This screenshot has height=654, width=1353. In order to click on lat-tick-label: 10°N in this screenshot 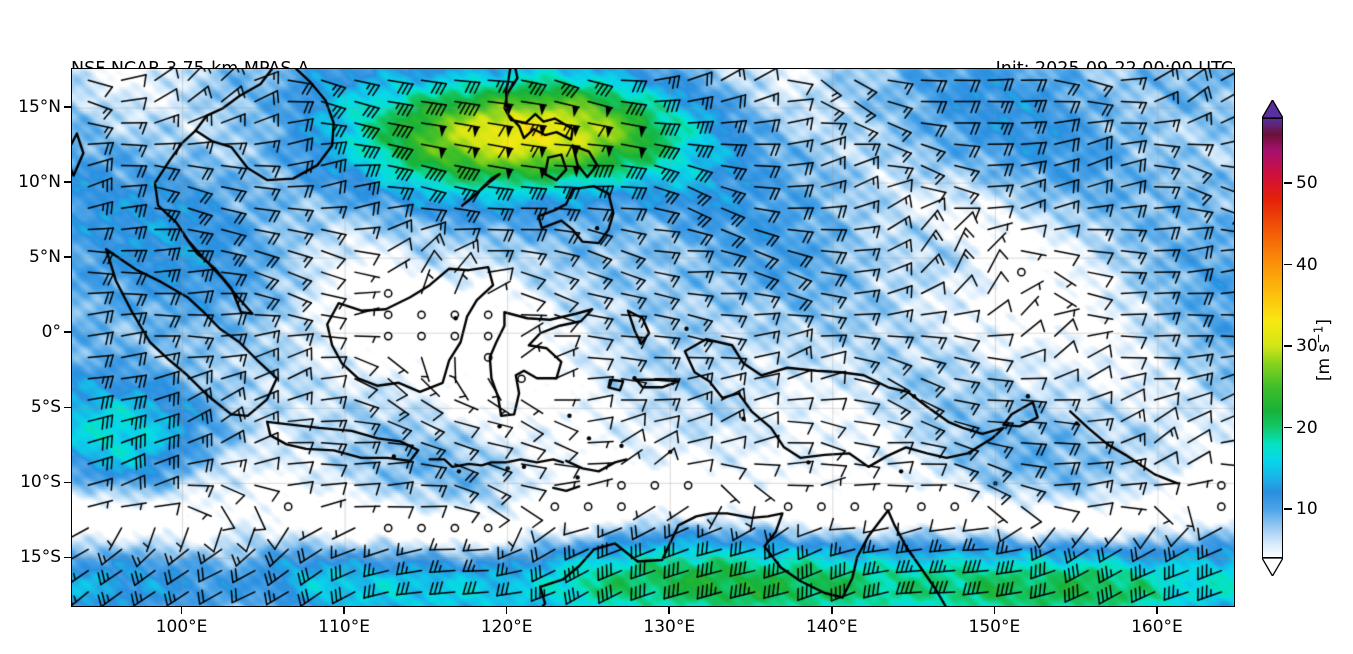, I will do `click(39, 182)`.